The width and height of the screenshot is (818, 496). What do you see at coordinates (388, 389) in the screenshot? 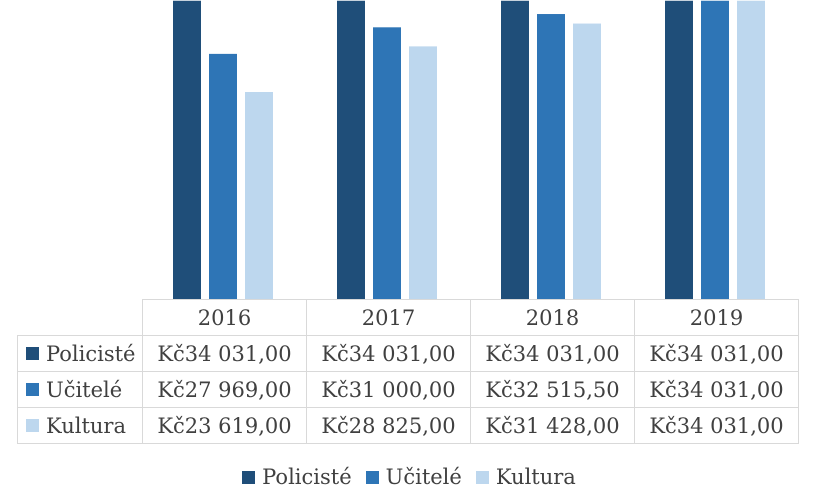
I see `table-cell: Kč31 000,00` at bounding box center [388, 389].